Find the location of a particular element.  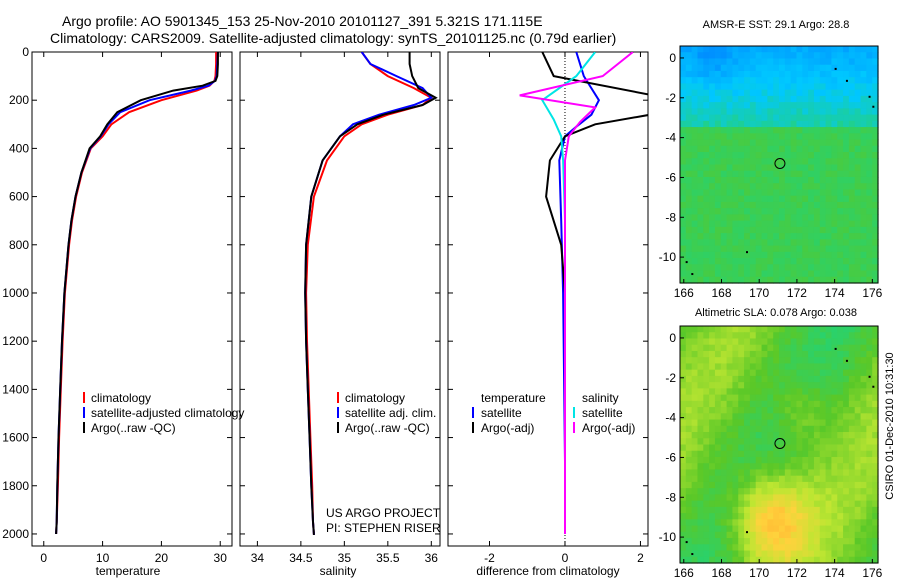

y-tick-label: 800 is located at coordinates (19, 245).